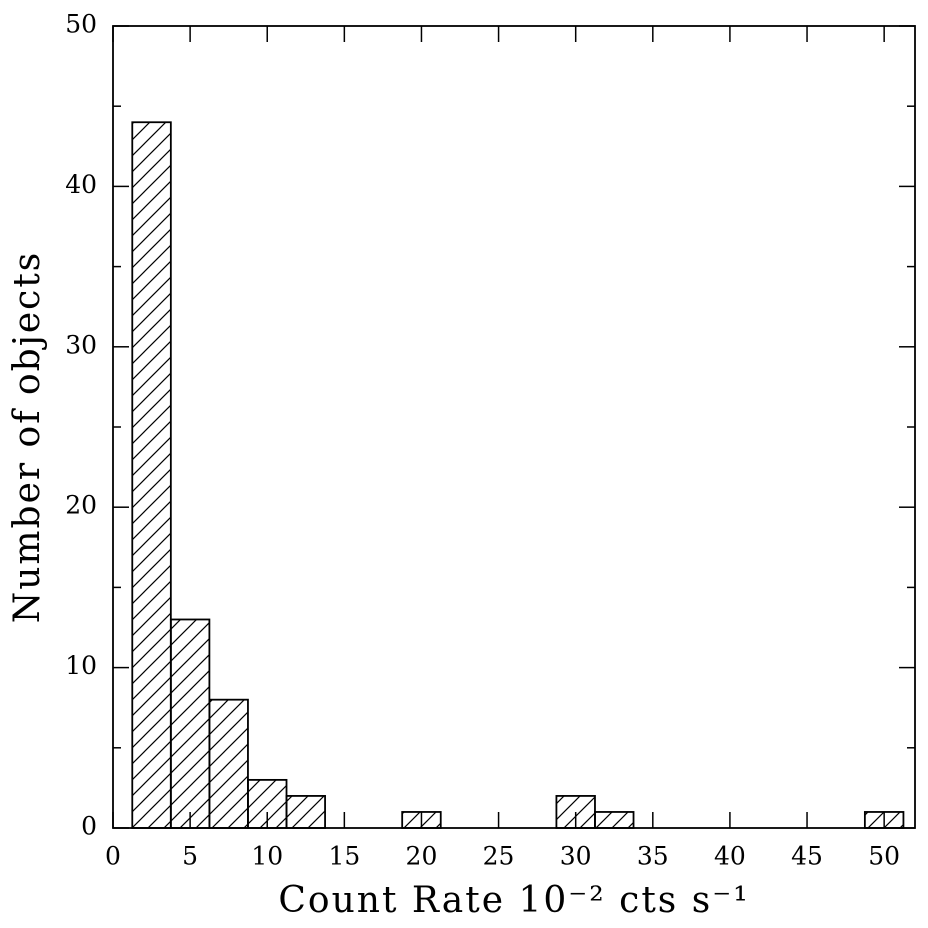  I want to click on x-tick-label: 15, so click(344, 856).